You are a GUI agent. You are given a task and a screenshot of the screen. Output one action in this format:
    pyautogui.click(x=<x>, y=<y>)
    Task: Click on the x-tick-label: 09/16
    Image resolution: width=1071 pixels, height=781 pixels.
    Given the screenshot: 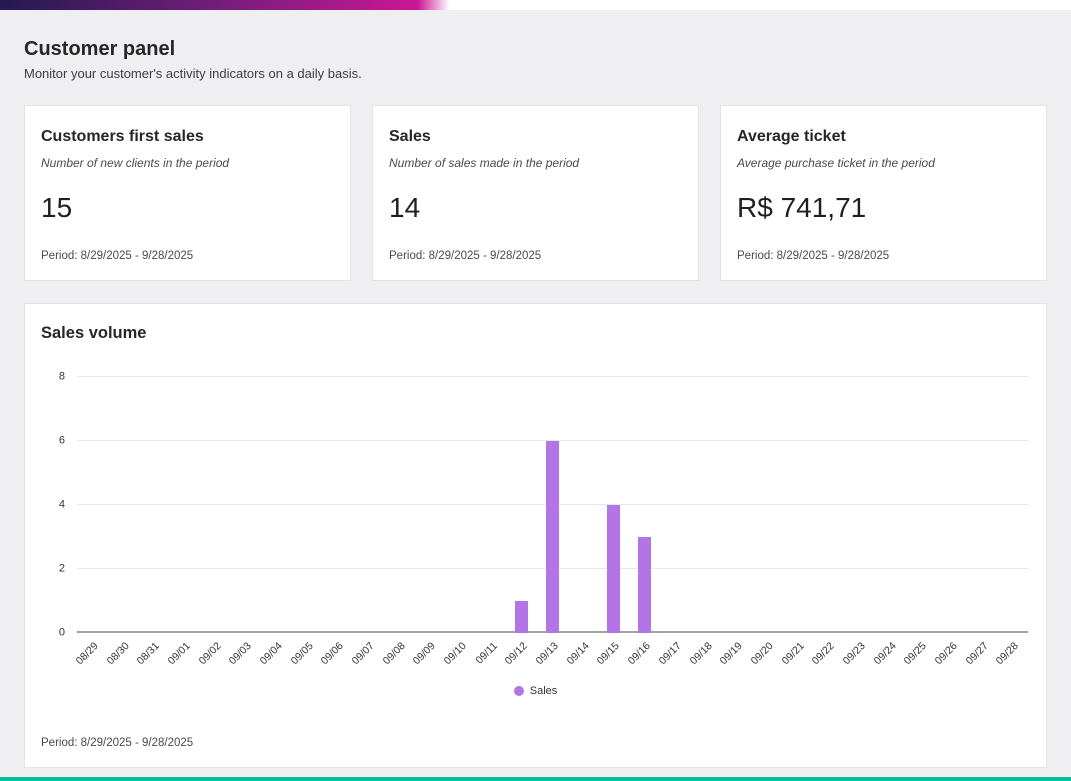 What is the action you would take?
    pyautogui.click(x=639, y=654)
    